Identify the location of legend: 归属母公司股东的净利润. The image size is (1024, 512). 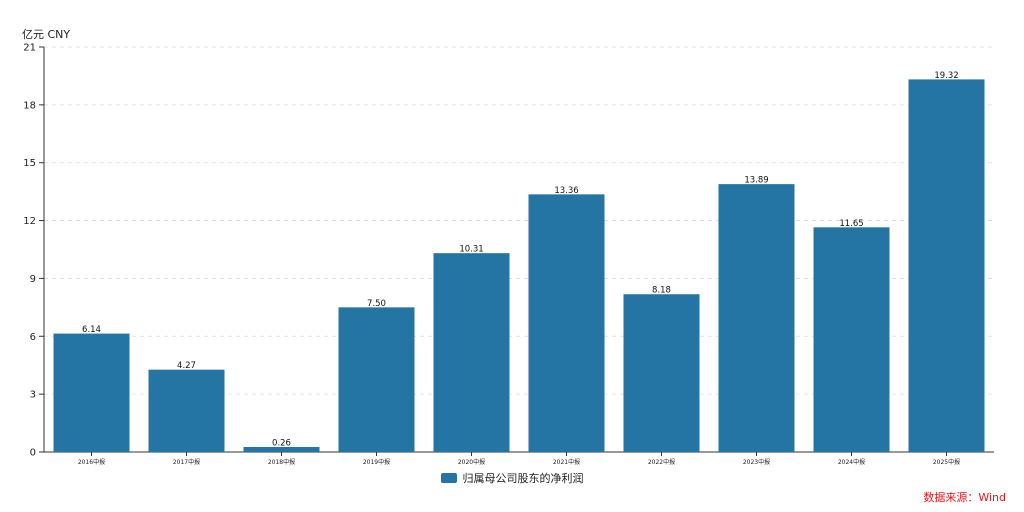
(512, 478).